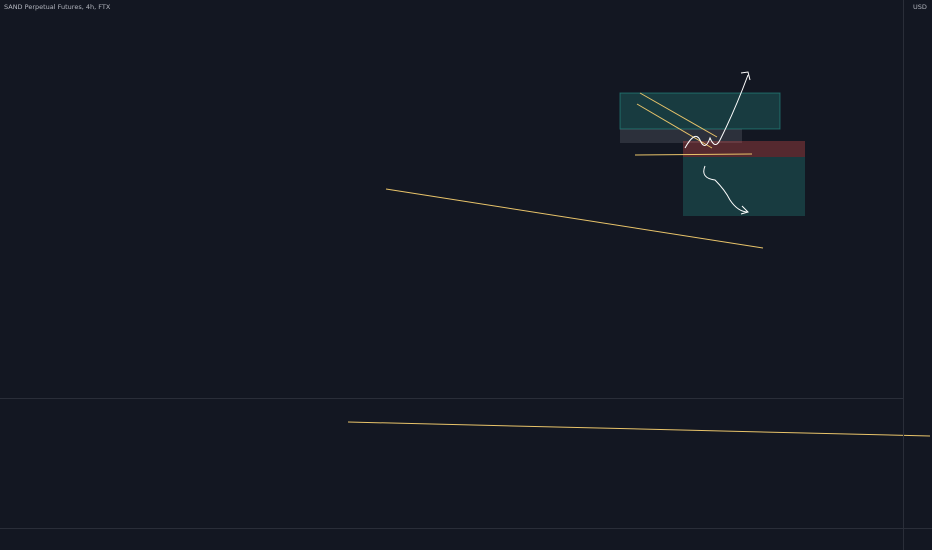 Image resolution: width=932 pixels, height=550 pixels. I want to click on chart-title: SAND Perpetual Futures, 4h, FTX, so click(57, 7).